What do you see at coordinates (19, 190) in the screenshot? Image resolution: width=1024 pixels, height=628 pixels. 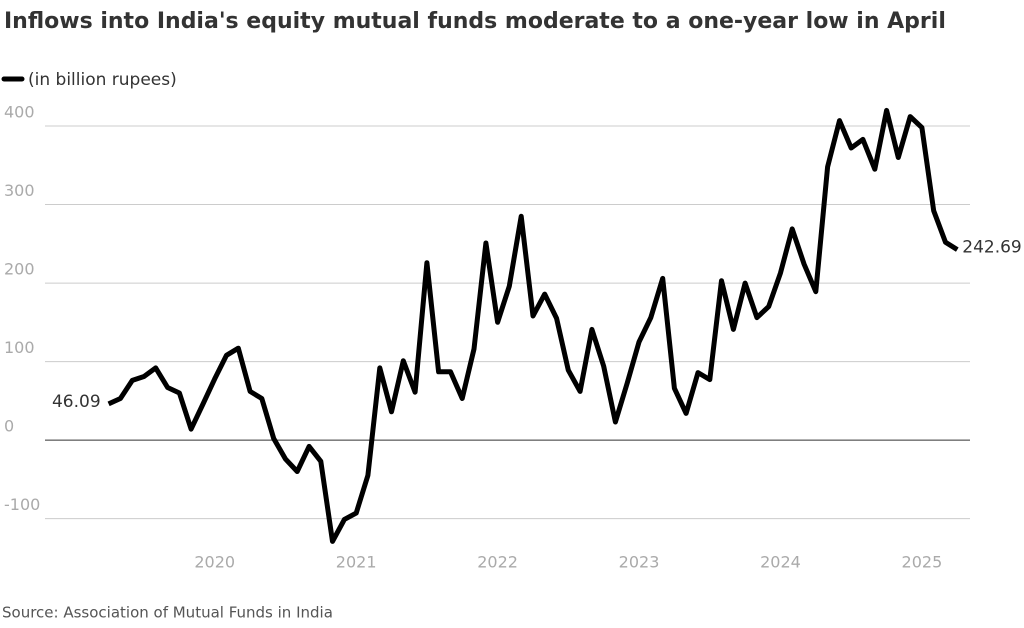 I see `y-tick-label: 300` at bounding box center [19, 190].